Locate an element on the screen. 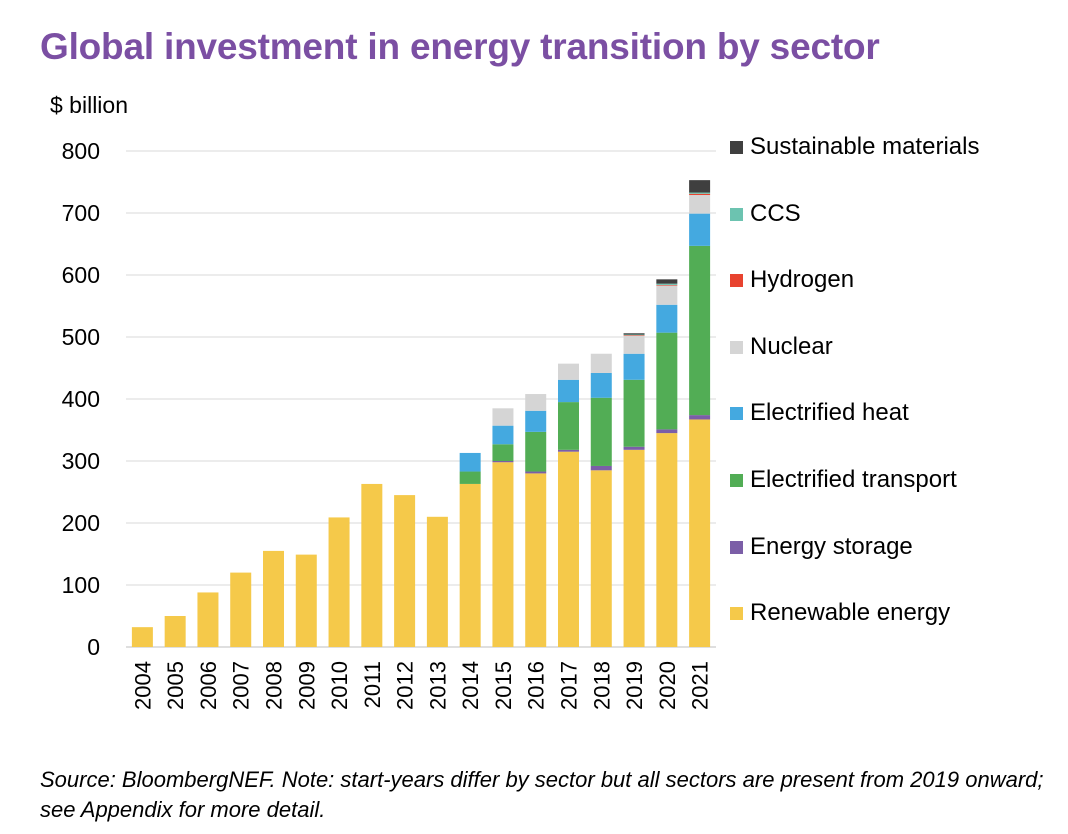 This screenshot has width=1068, height=834. bar-segment-renewable-energy-2004 is located at coordinates (142, 637).